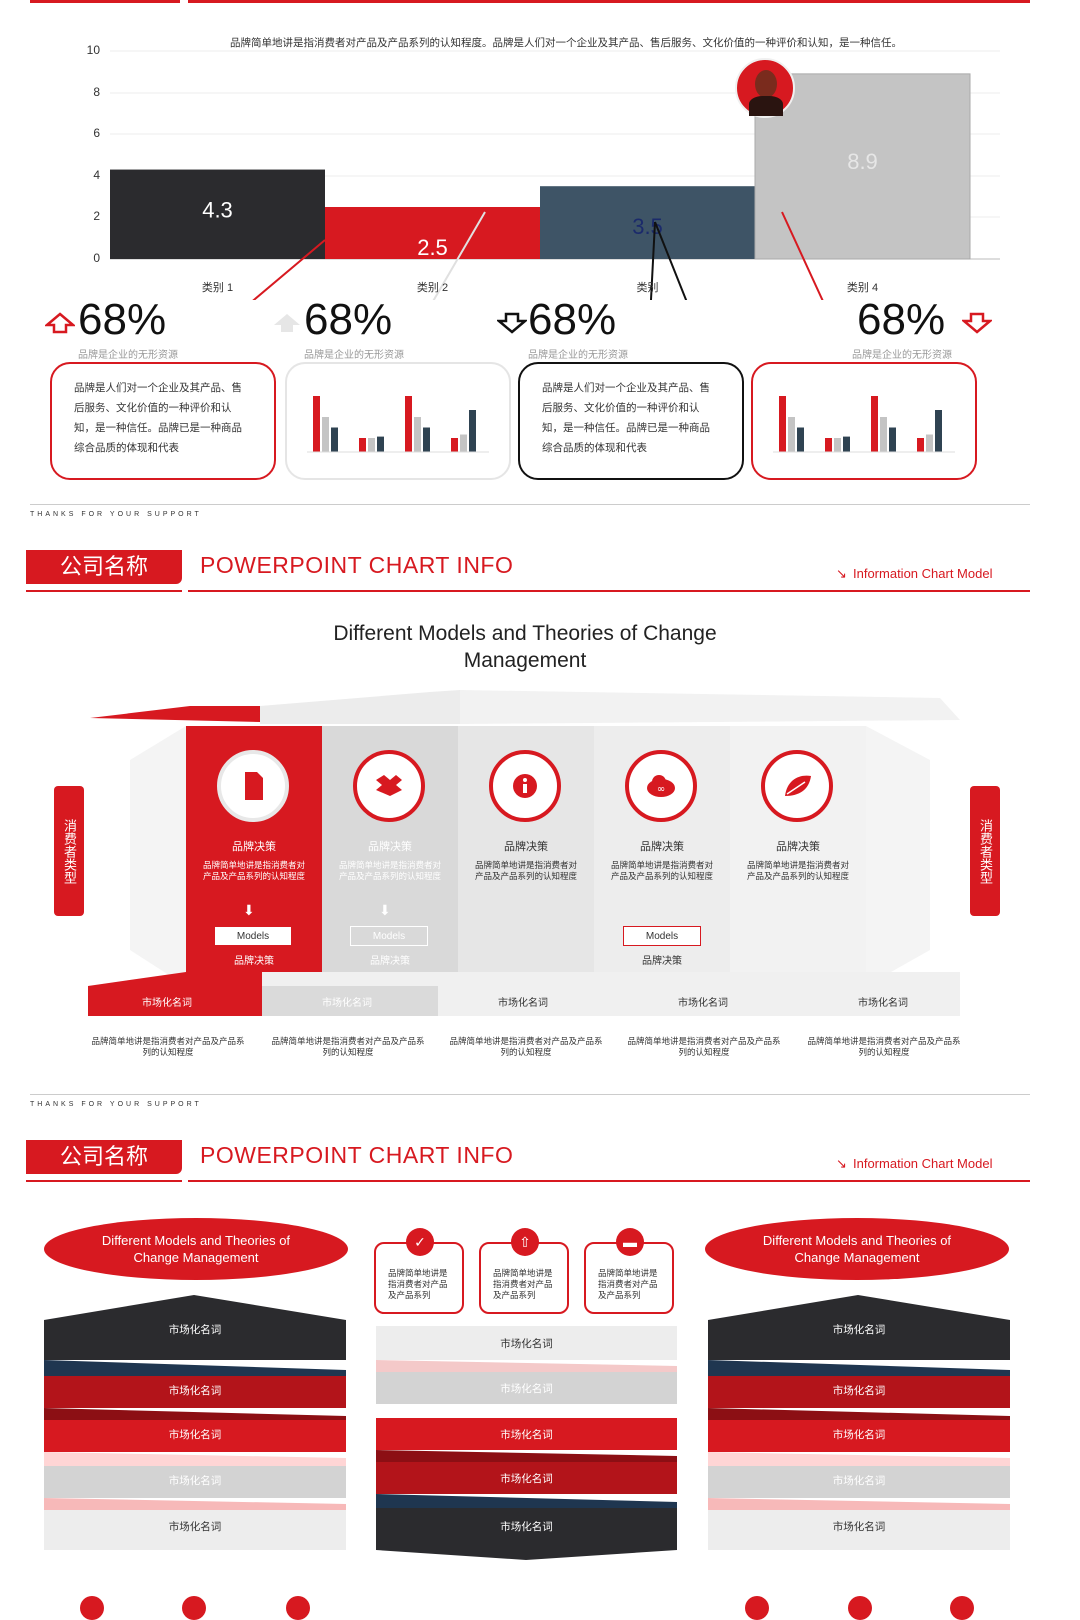  What do you see at coordinates (420, 1242) in the screenshot?
I see `check-icon: ✓` at bounding box center [420, 1242].